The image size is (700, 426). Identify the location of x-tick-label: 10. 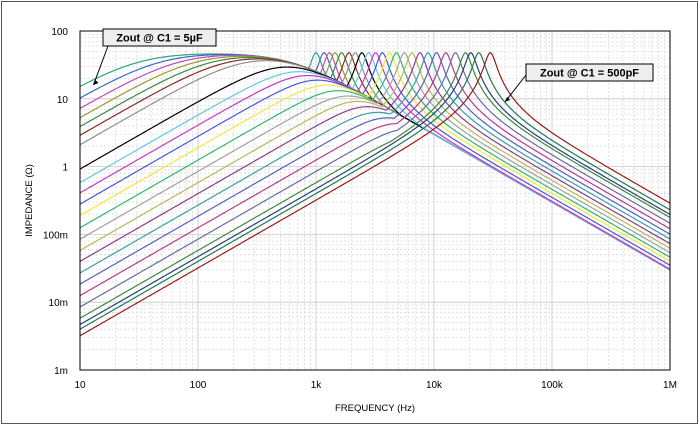
(80, 385).